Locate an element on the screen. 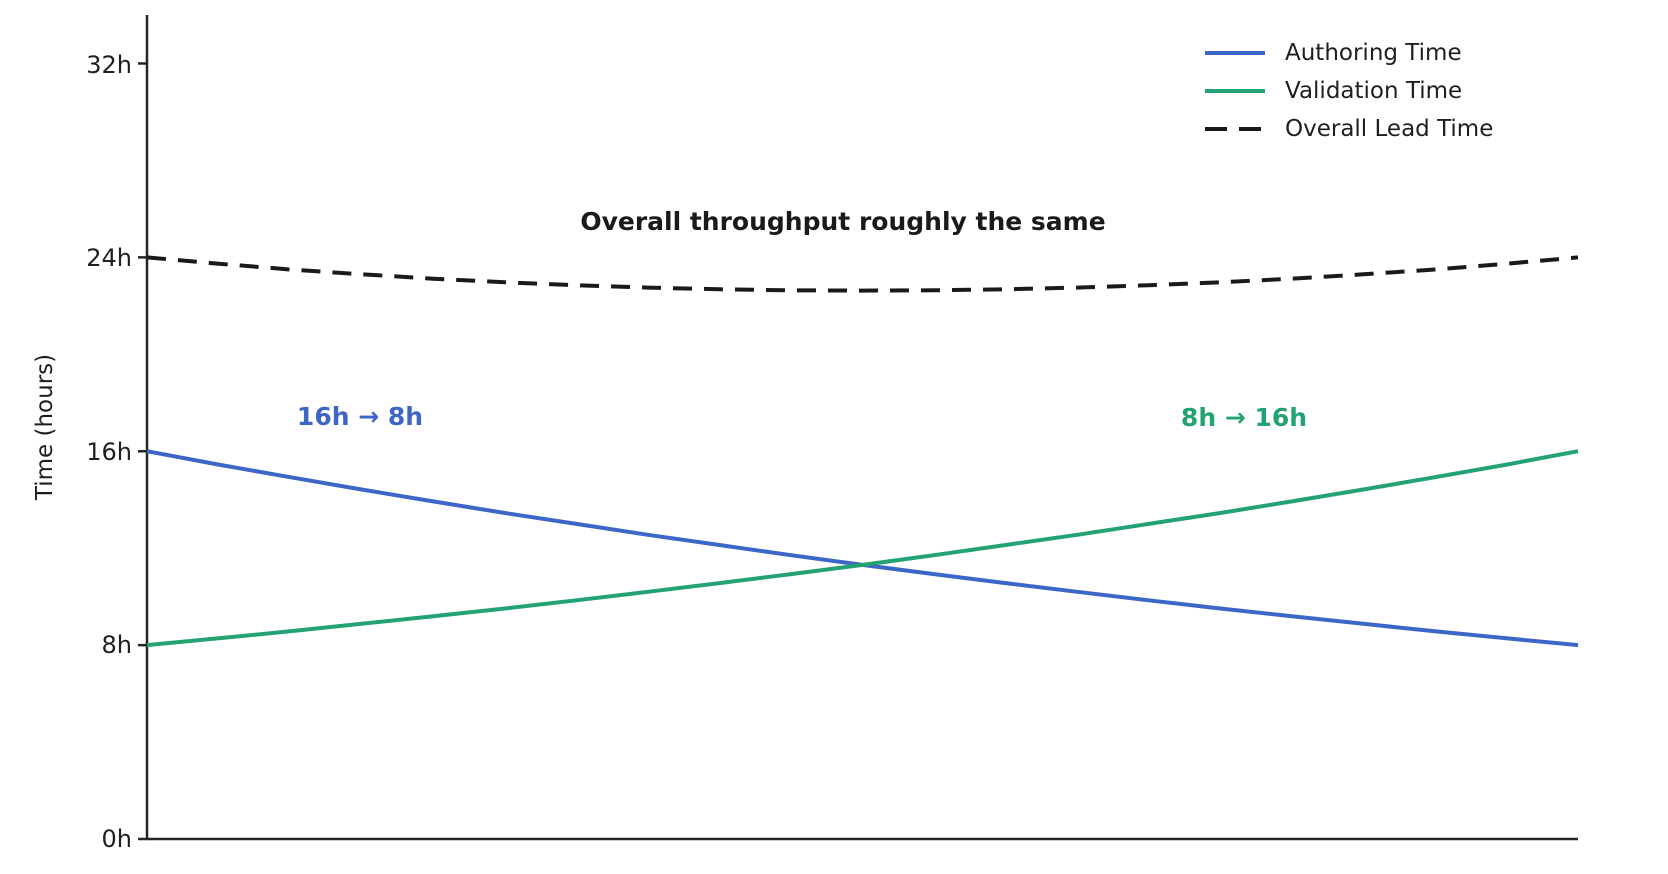  validation-change-annotation: 8h → 16h is located at coordinates (1244, 417).